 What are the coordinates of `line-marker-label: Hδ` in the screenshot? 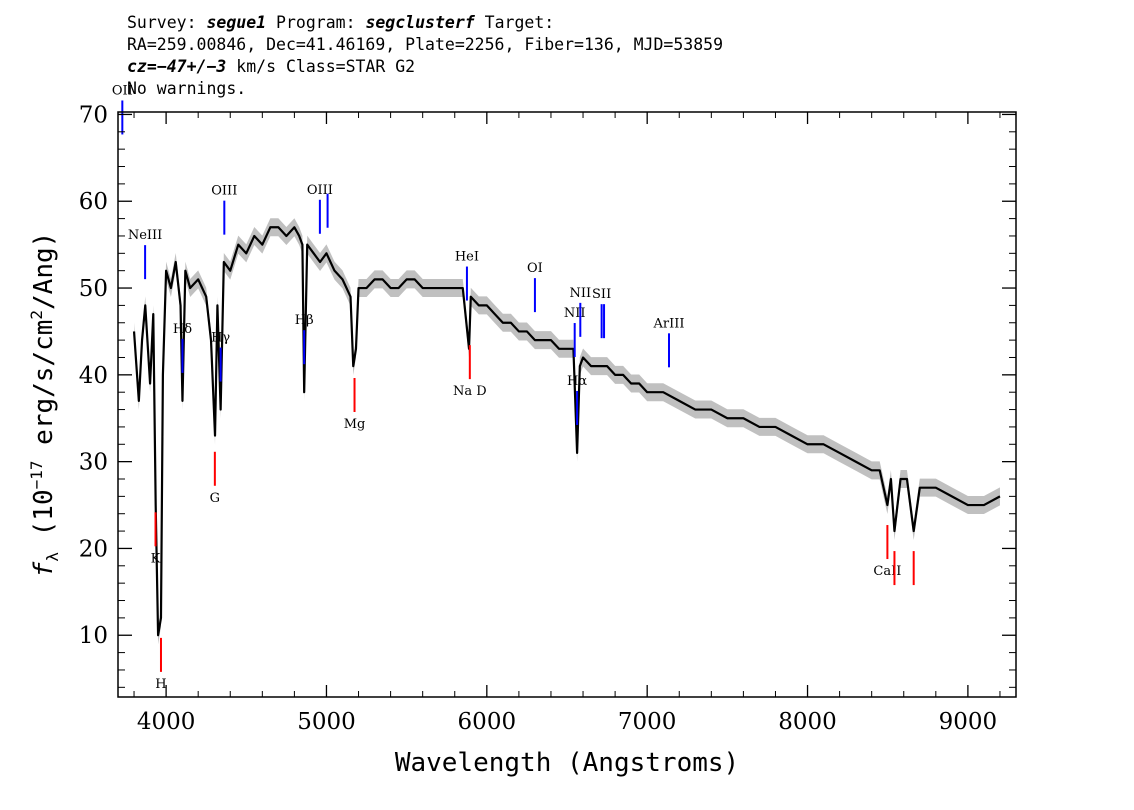 It's located at (182, 329).